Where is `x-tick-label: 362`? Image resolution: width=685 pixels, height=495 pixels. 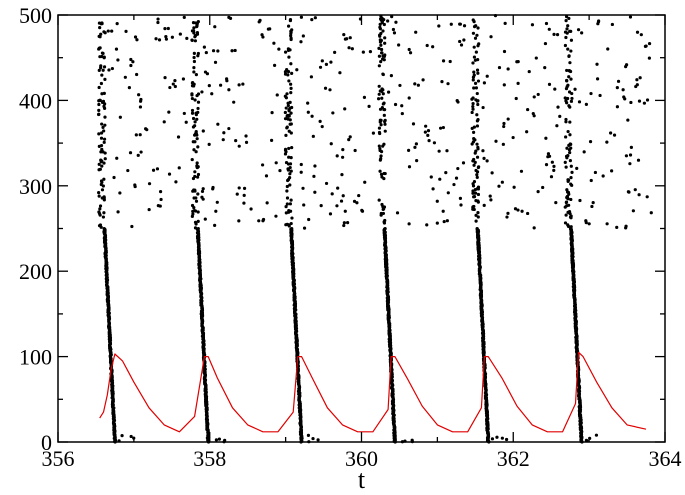 x-tick-label: 362 is located at coordinates (513, 458).